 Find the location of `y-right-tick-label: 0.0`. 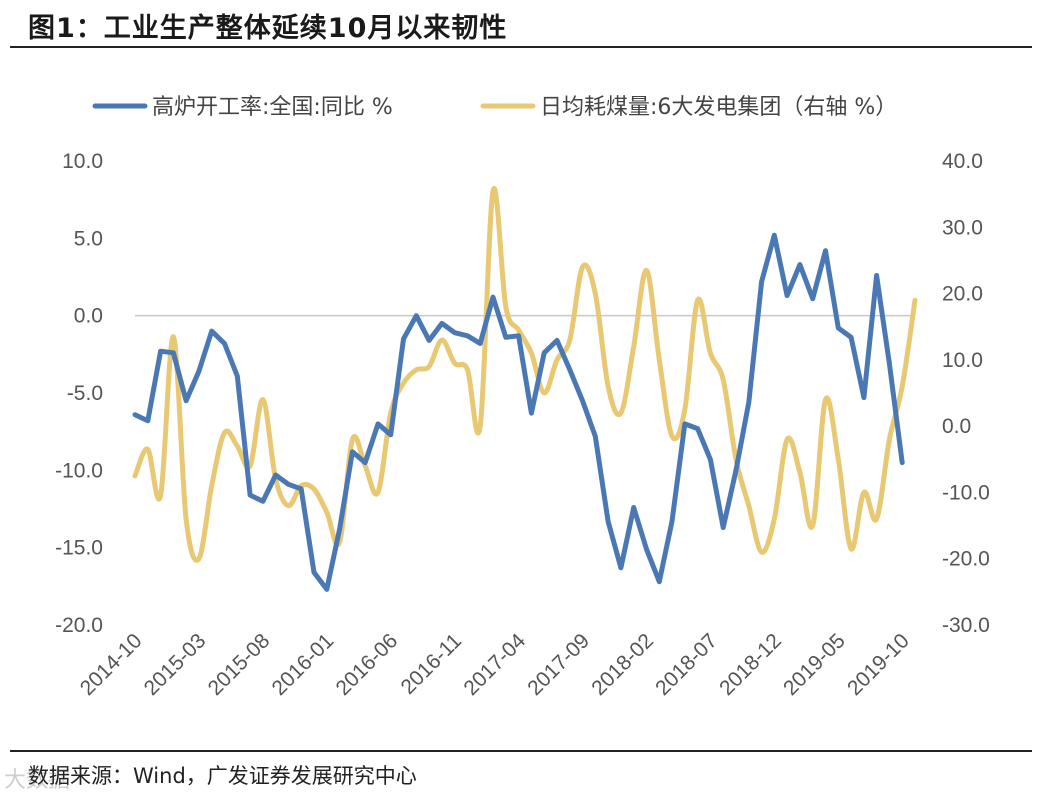

y-right-tick-label: 0.0 is located at coordinates (956, 426).